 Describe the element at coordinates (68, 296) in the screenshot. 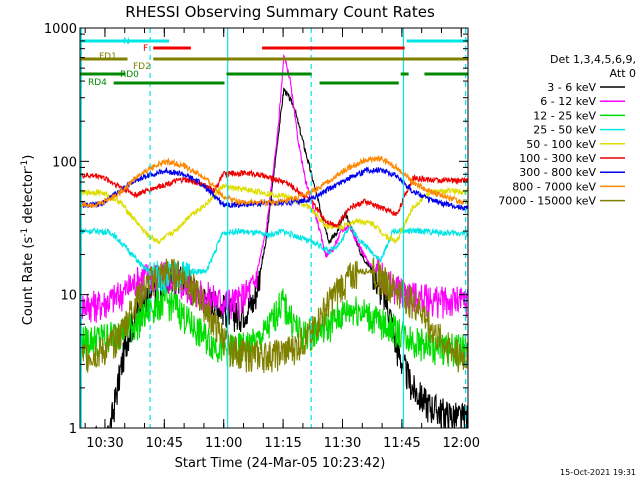

I see `y-tick-label-1: 10` at that location.